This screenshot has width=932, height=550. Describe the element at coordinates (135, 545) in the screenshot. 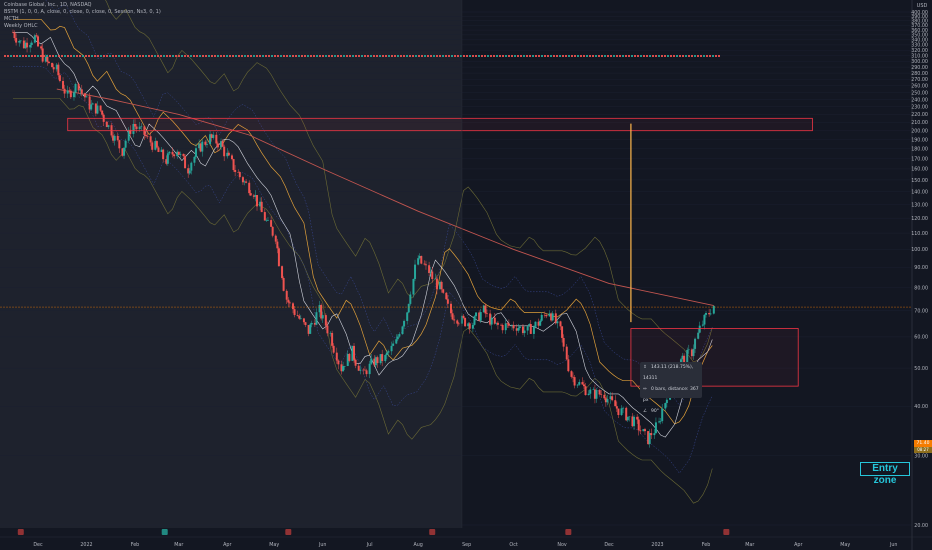

I see `x-tick-label: Feb` at that location.